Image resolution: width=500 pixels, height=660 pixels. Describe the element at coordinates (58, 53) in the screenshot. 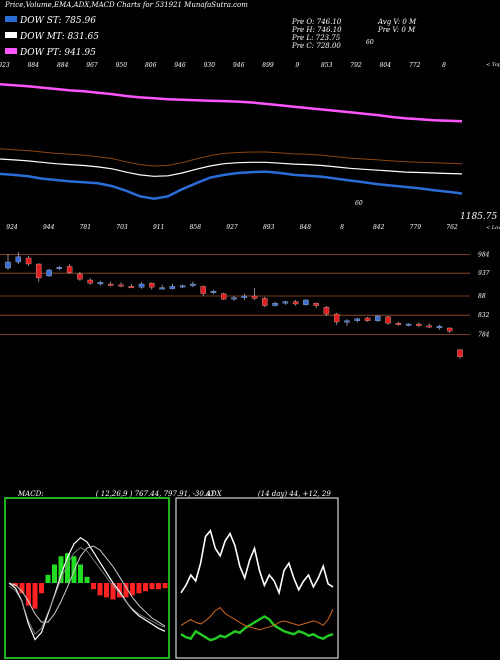

I see `legend-label: DOW PT: 941.95` at that location.